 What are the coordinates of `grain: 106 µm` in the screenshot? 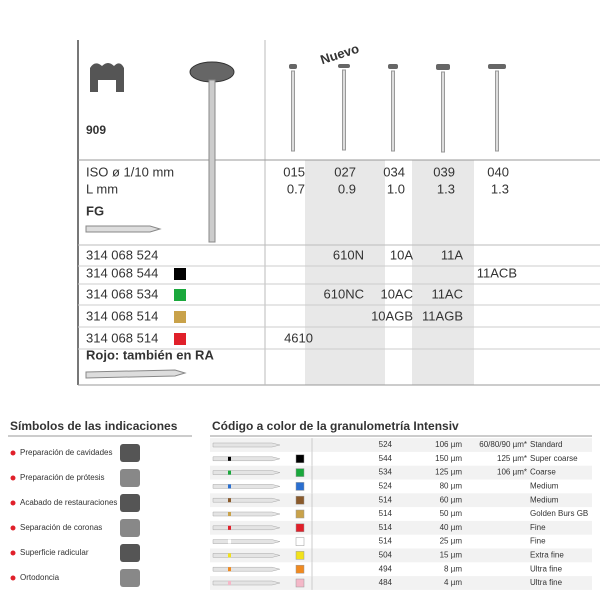 It's located at (448, 444).